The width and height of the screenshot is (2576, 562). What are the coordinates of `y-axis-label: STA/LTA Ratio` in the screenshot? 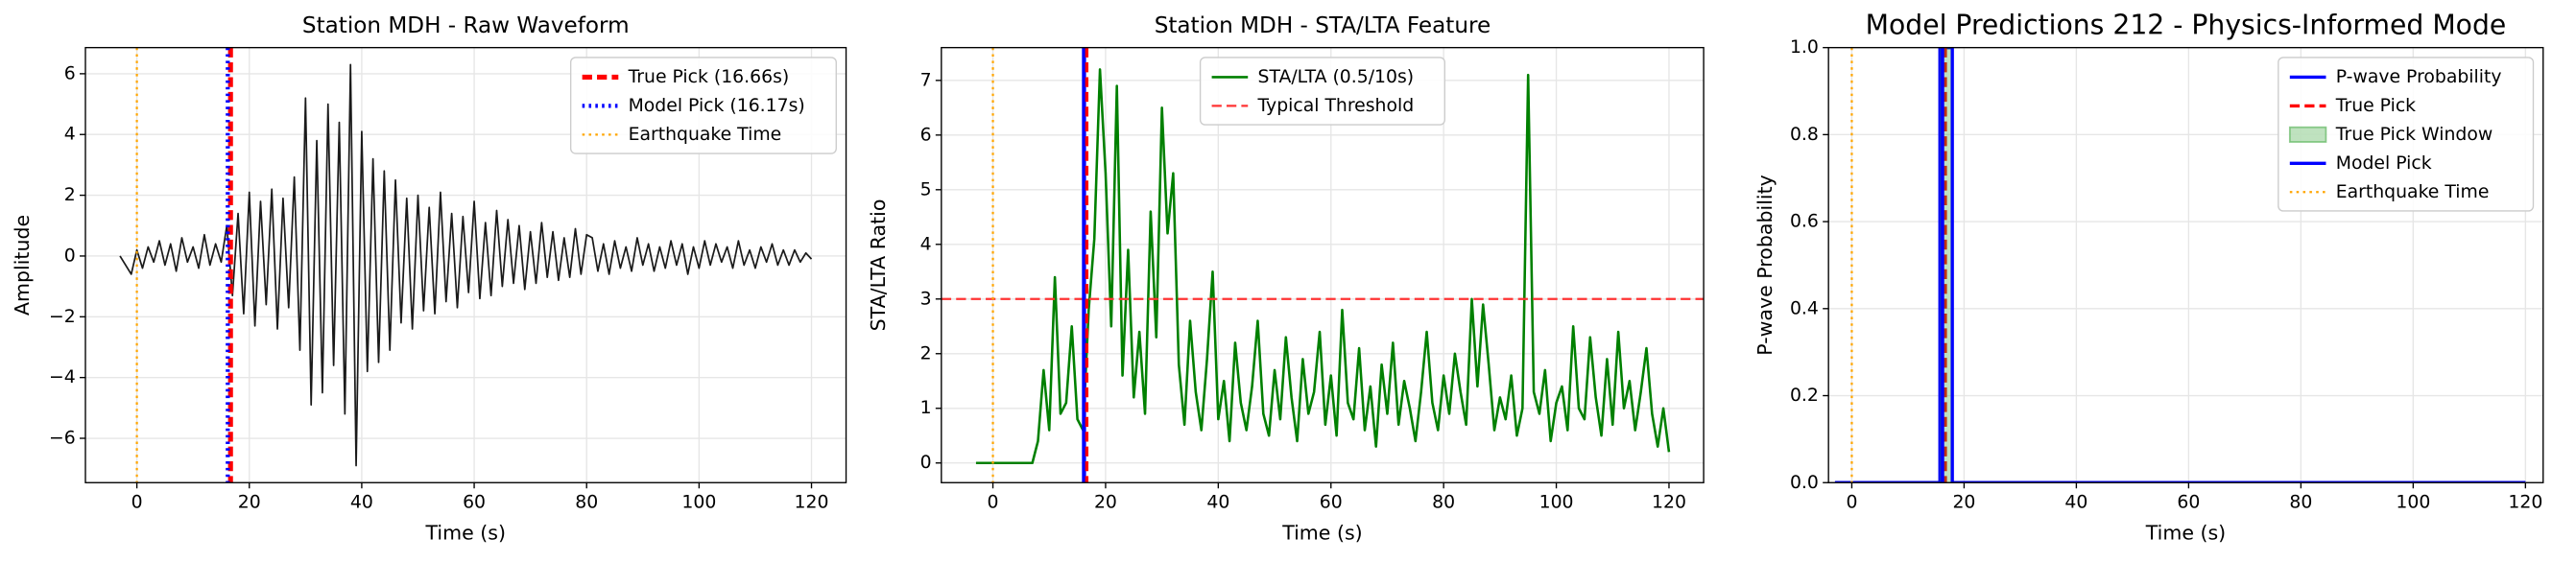 It's located at (878, 265).